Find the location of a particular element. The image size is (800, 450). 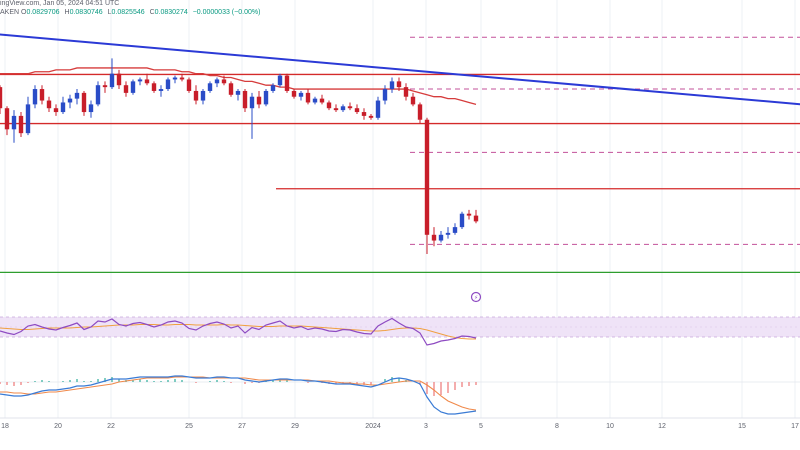

time-axis-tick-label: 10 is located at coordinates (610, 426).